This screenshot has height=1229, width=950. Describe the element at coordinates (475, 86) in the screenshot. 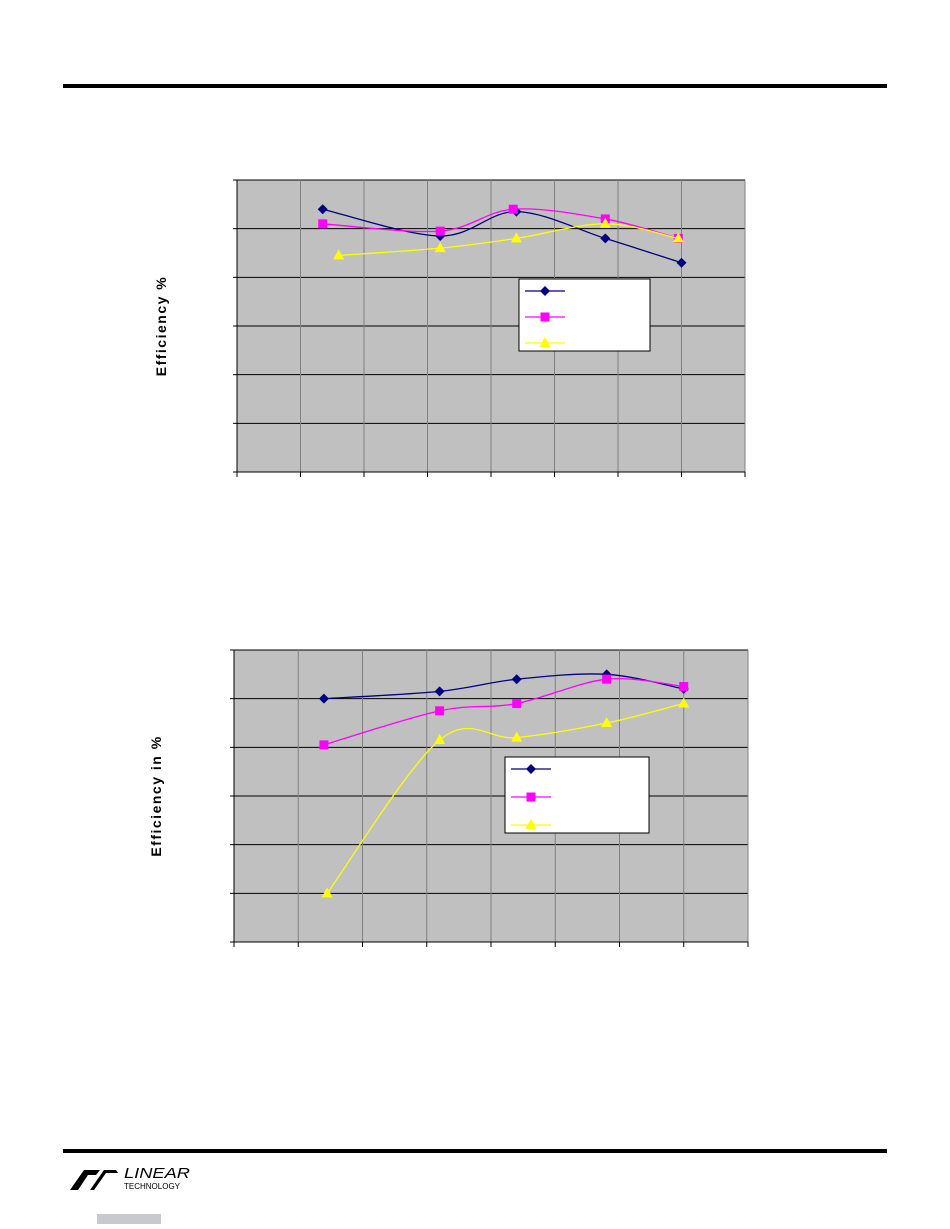

I see `top-rule` at that location.